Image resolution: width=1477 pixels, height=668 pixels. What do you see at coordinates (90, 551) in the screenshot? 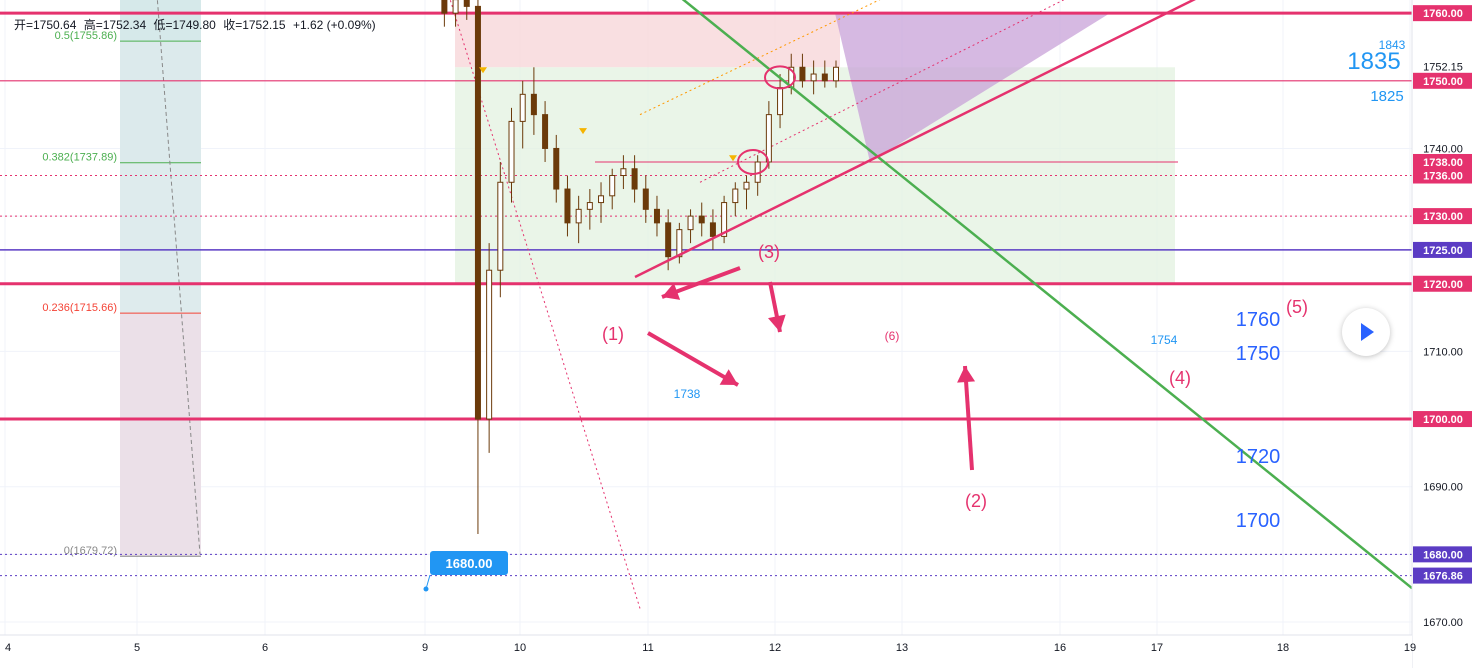
I see `fib-level-label: 0(1679.72)` at bounding box center [90, 551].